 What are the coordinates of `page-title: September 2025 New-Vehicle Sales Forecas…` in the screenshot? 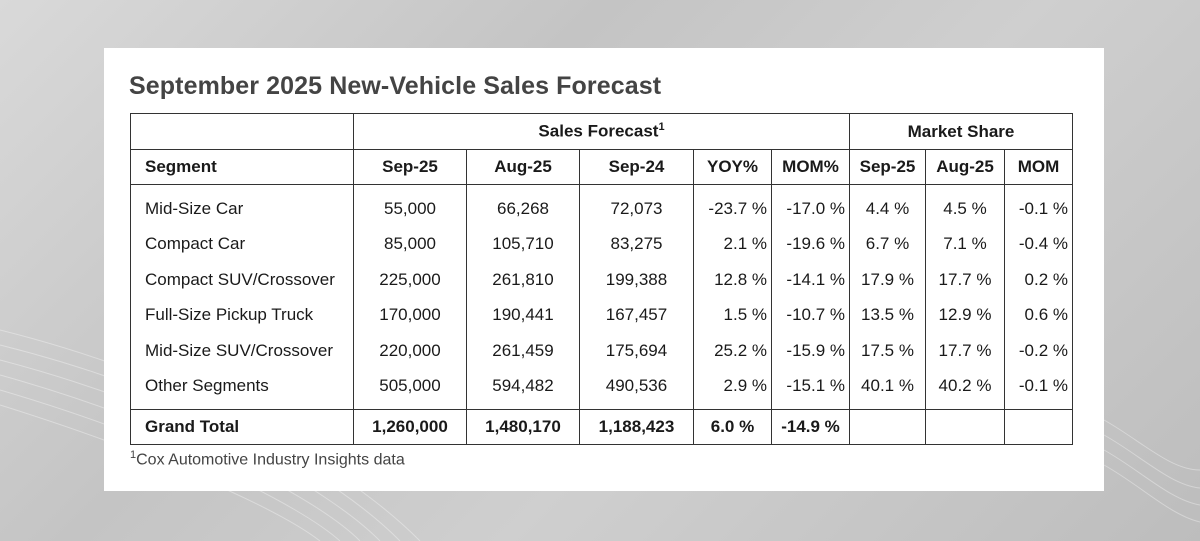 It's located at (395, 86).